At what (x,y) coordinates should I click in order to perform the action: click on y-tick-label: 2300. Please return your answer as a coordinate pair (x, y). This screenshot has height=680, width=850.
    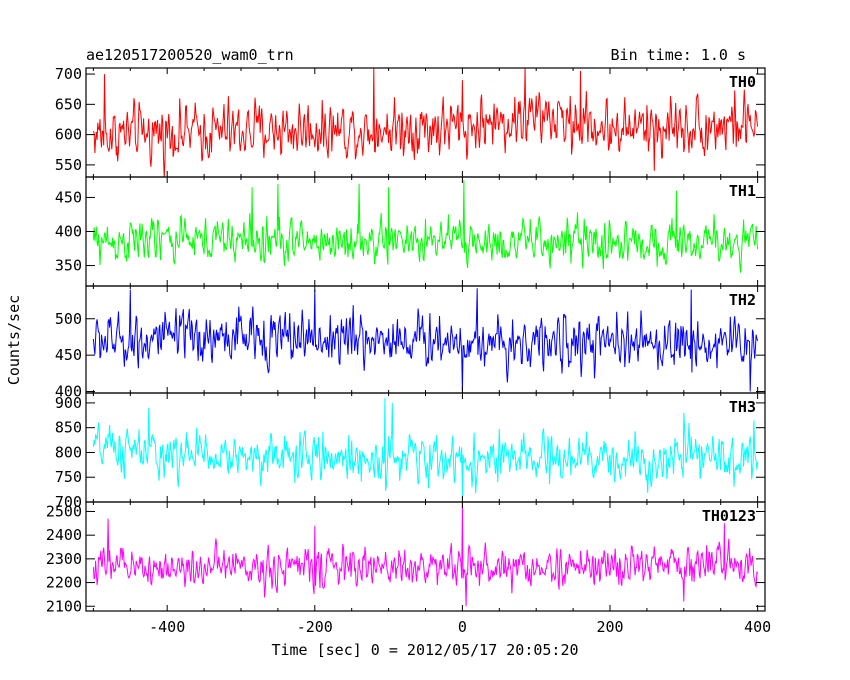
    Looking at the image, I should click on (64, 559).